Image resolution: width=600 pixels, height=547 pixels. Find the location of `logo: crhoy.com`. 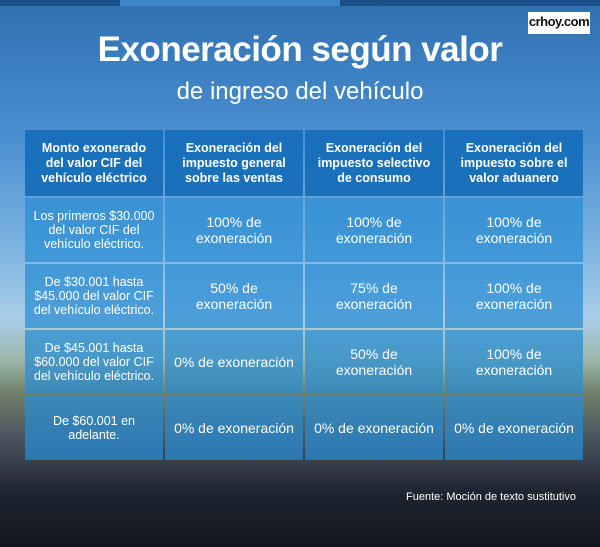

logo: crhoy.com is located at coordinates (559, 23).